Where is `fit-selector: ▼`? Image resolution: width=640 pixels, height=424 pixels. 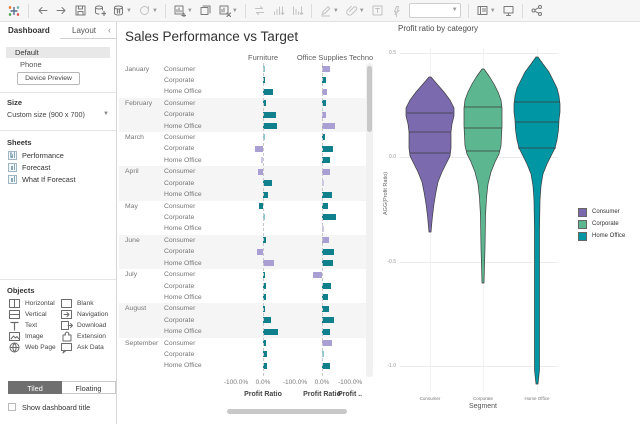
fit-selector: ▼ is located at coordinates (434, 10).